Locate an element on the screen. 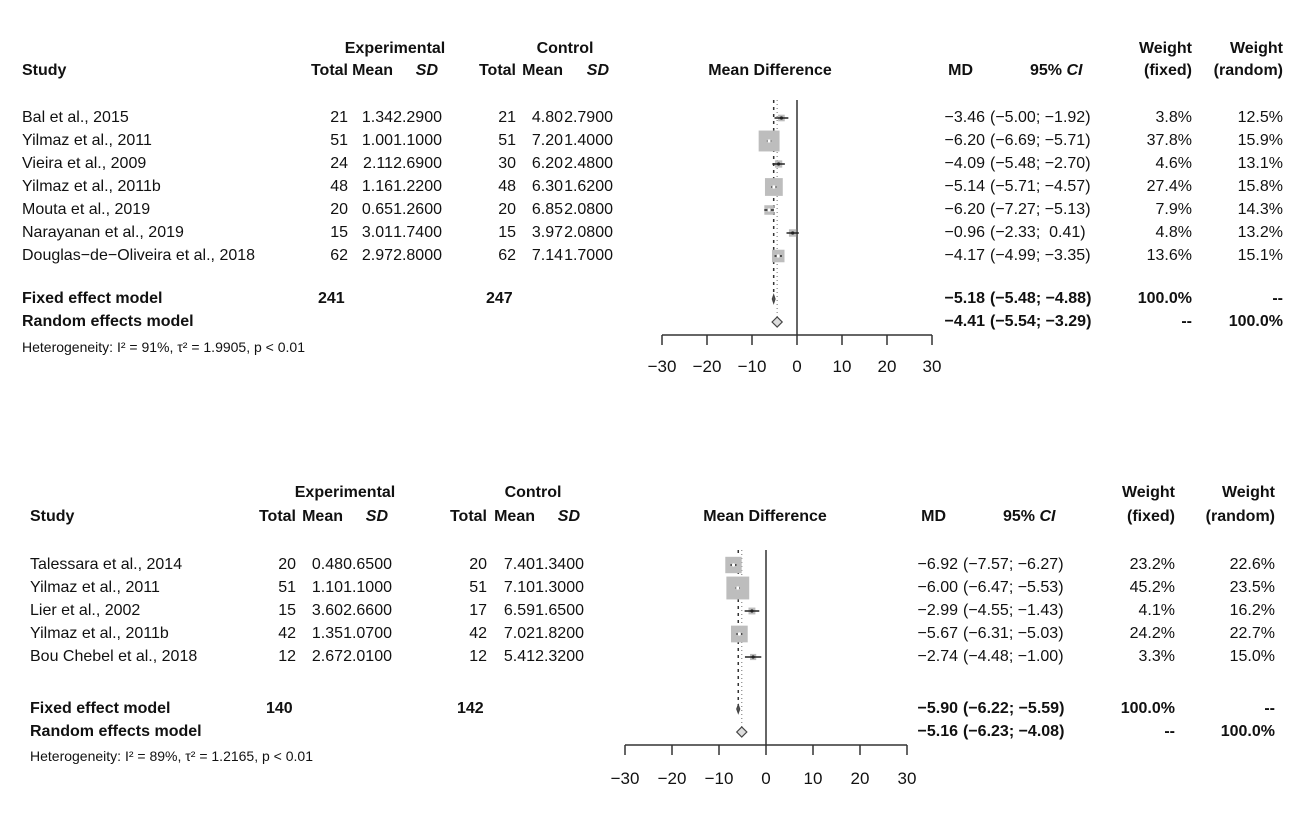 This screenshot has width=1299, height=827. study-name: Mouta et al., 2019 is located at coordinates (86, 209).